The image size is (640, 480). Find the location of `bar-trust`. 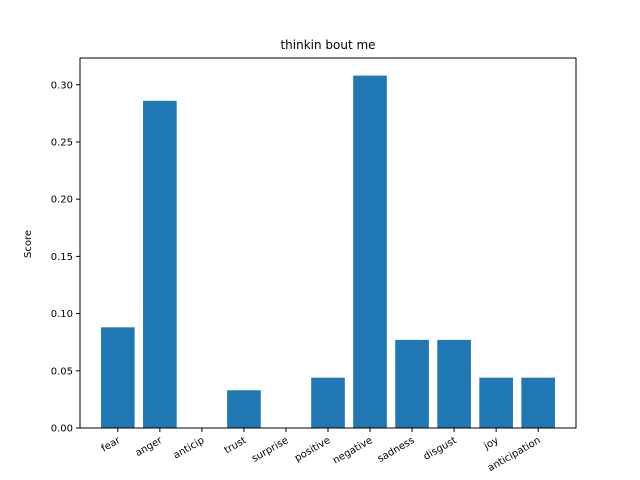

bar-trust is located at coordinates (244, 409).